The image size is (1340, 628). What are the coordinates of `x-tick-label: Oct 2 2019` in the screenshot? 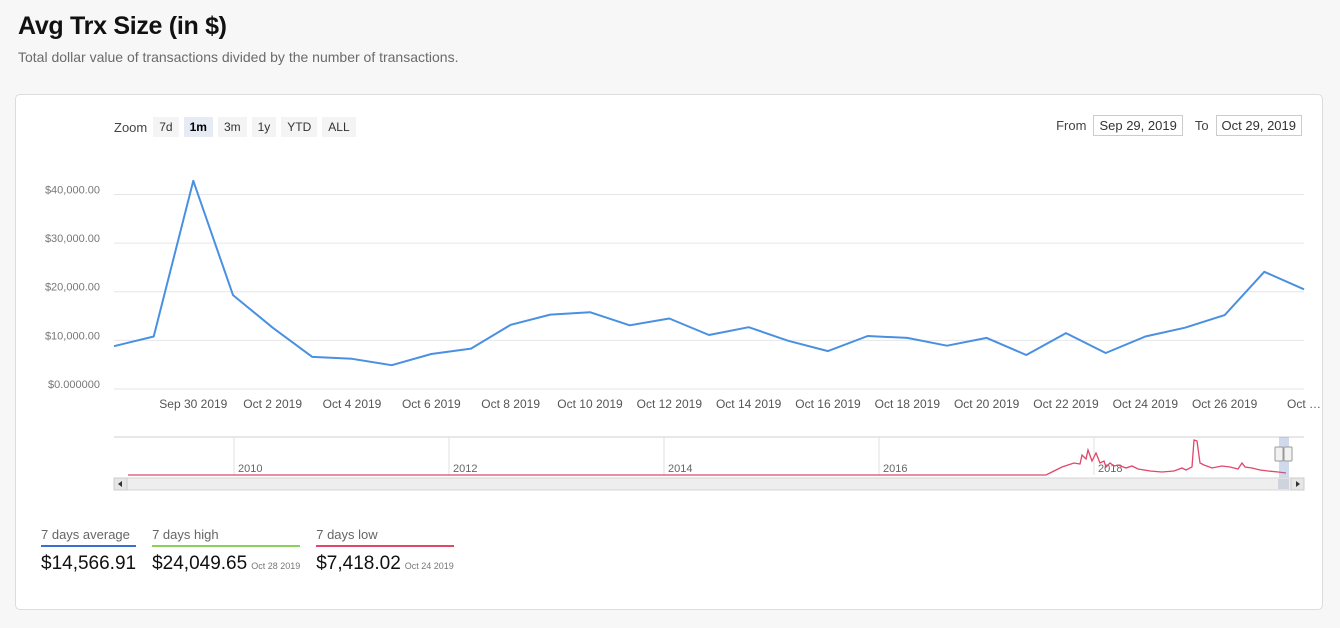 It's located at (272, 404).